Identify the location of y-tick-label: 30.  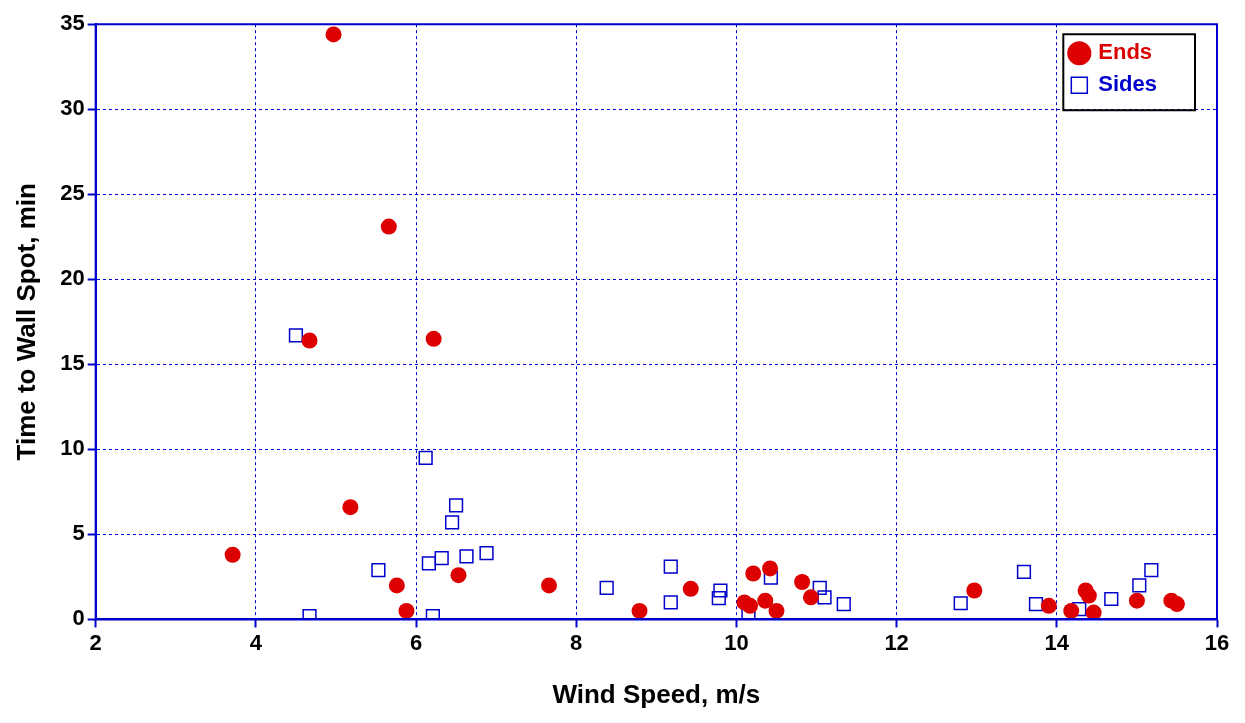
(72, 108).